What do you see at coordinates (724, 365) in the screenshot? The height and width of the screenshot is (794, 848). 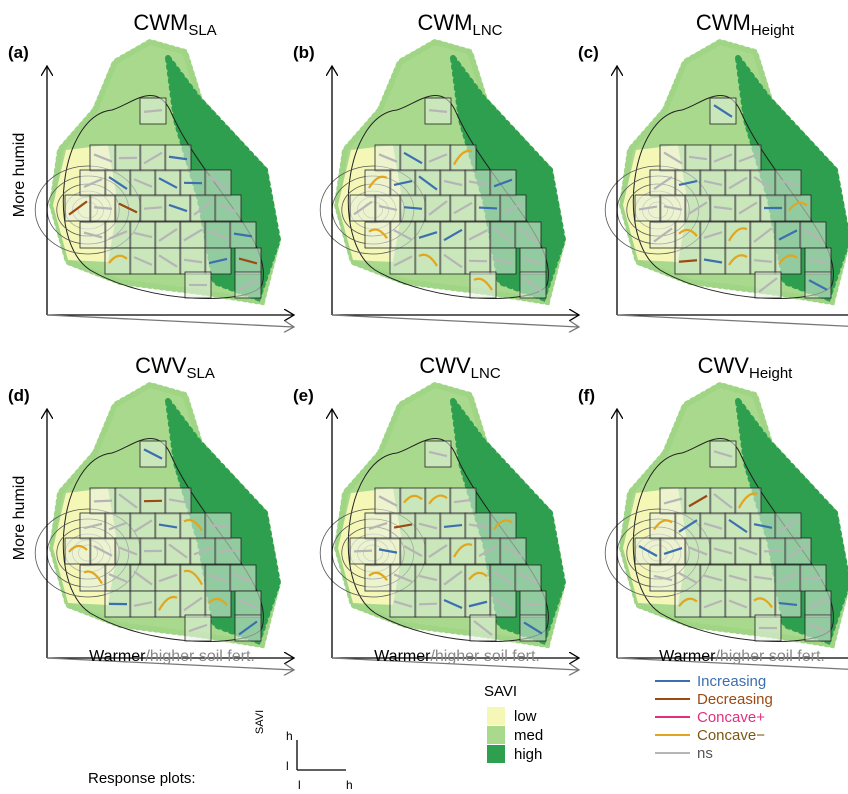 I see `title-main: CWV` at bounding box center [724, 365].